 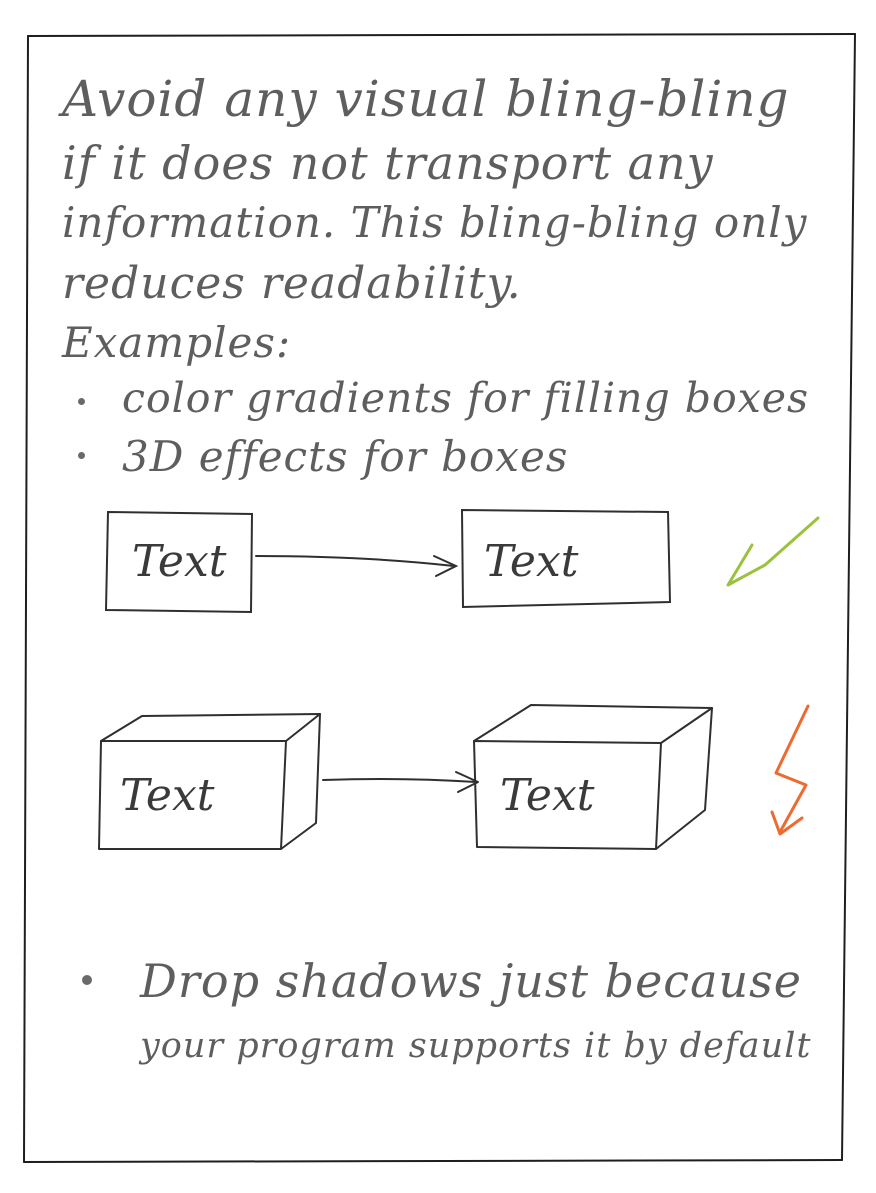 What do you see at coordinates (345, 456) in the screenshot?
I see `example-item-2: 3D effects for boxes` at bounding box center [345, 456].